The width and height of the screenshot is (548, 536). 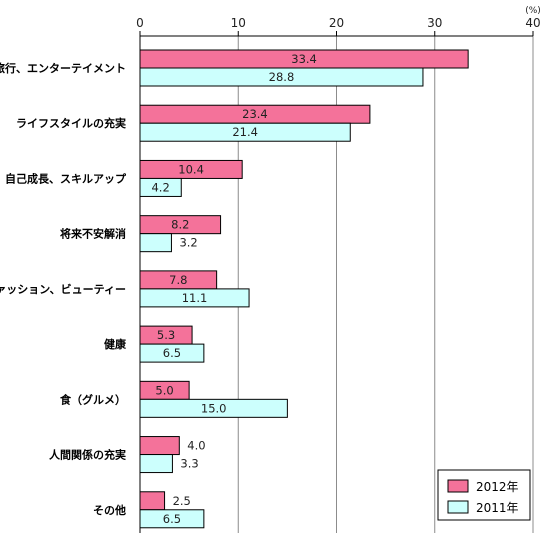 What do you see at coordinates (245, 132) in the screenshot?
I see `data-label: 21.4` at bounding box center [245, 132].